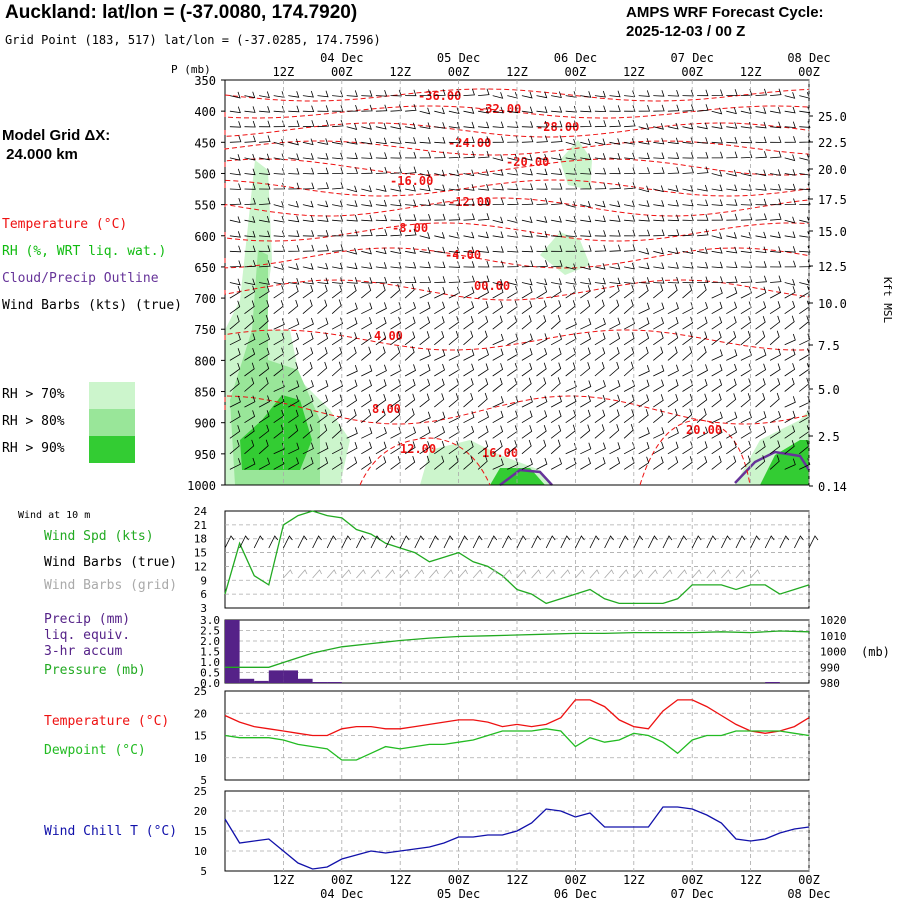 The width and height of the screenshot is (900, 900). I want to click on temperature-contour-label: -16.00, so click(411, 181).